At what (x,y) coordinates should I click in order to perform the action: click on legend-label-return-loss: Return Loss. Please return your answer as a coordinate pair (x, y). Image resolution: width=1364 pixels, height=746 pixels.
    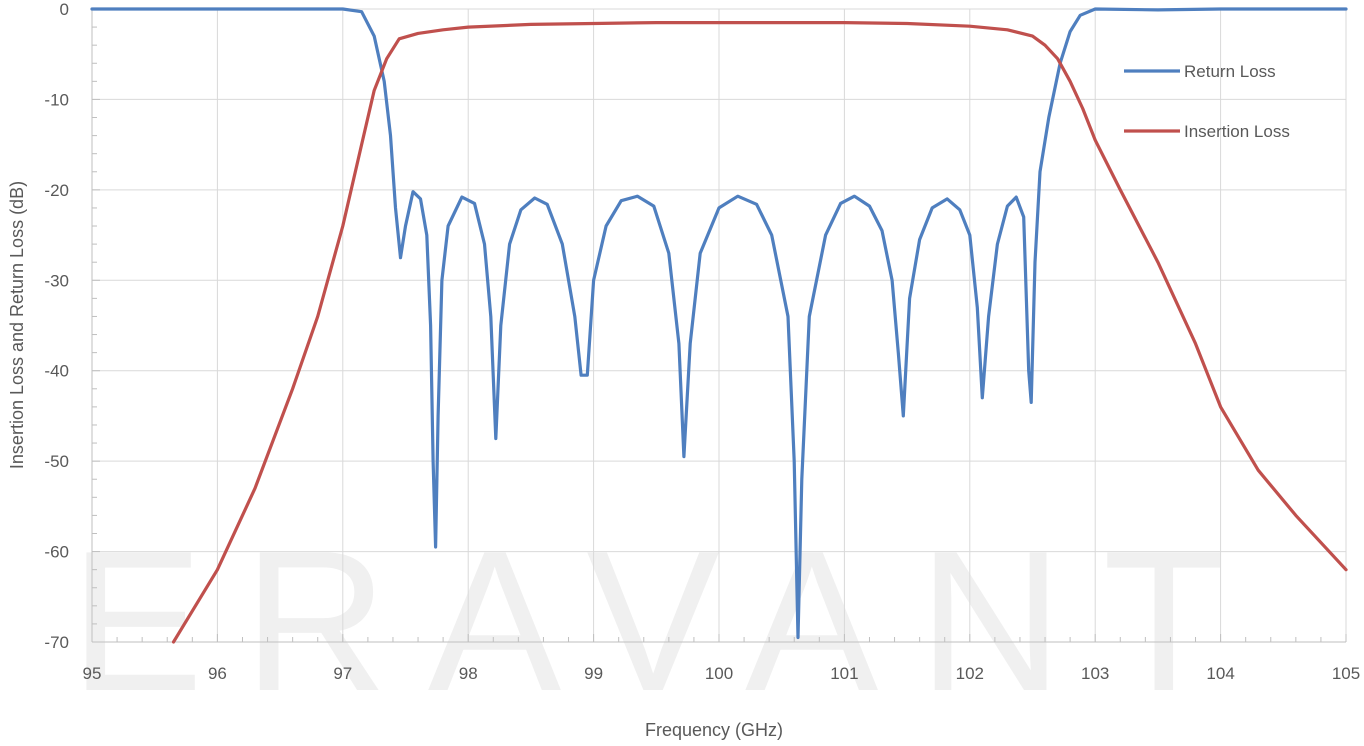
    Looking at the image, I should click on (1230, 71).